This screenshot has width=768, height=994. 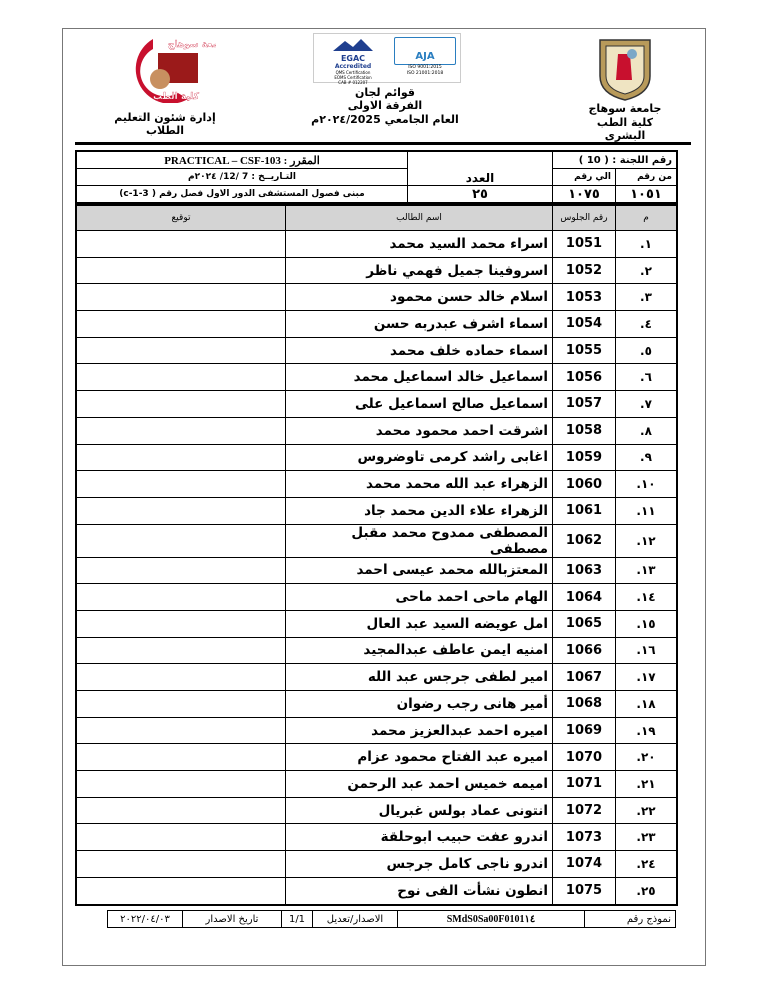 I want to click on student-name: اسماعيل خالد اسماعيل محمد, so click(x=419, y=377).